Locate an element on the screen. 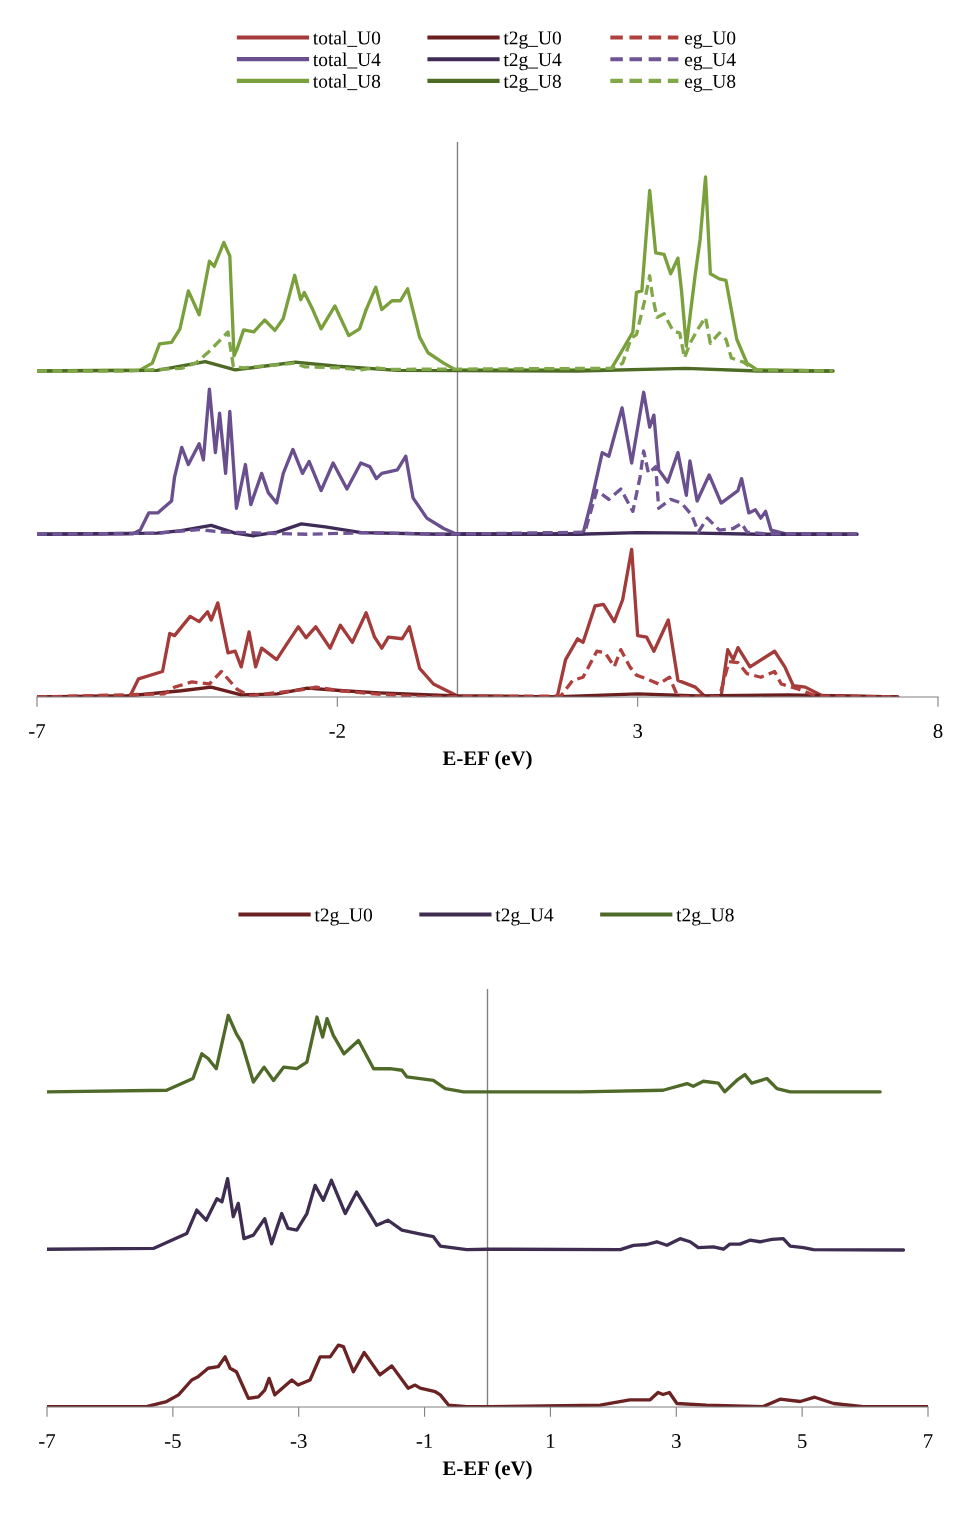 Image resolution: width=954 pixels, height=1517 pixels. legend-label: eg_U0 is located at coordinates (710, 40).